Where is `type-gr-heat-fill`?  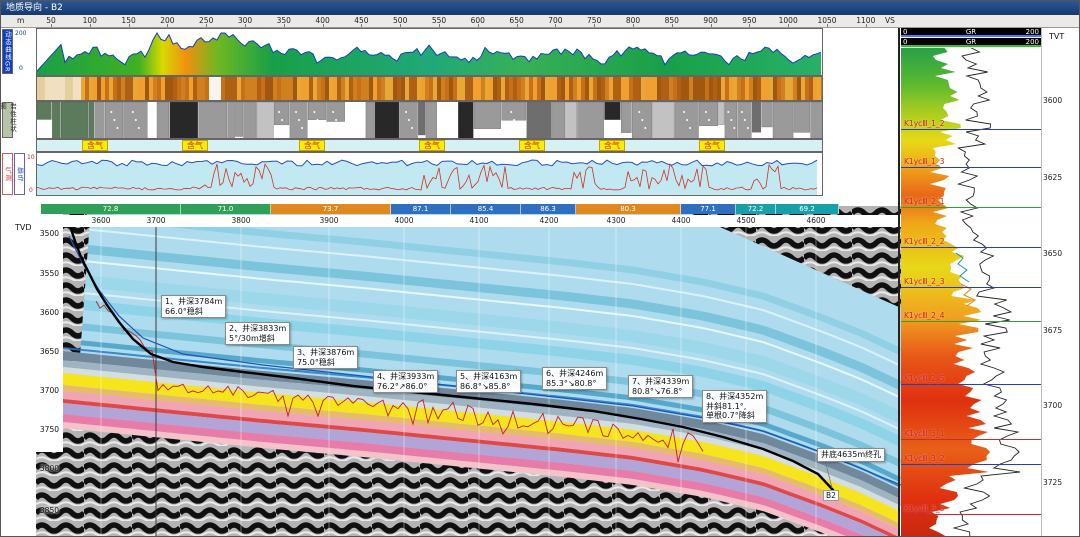 type-gr-heat-fill is located at coordinates (946, 292).